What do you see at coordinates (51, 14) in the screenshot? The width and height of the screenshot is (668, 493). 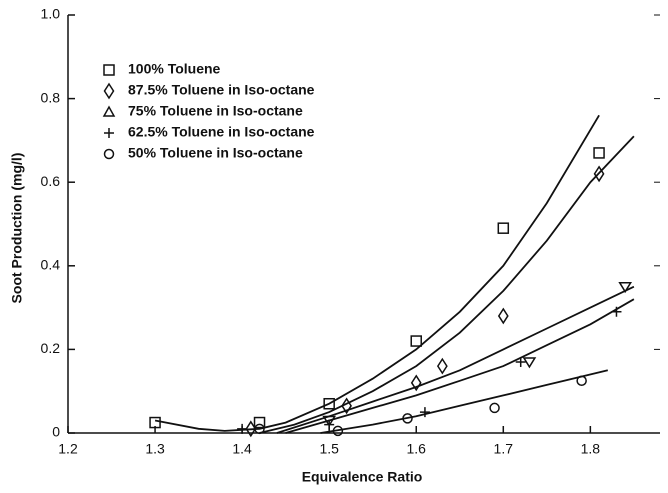 I see `y-tick-label: 1.0` at bounding box center [51, 14].